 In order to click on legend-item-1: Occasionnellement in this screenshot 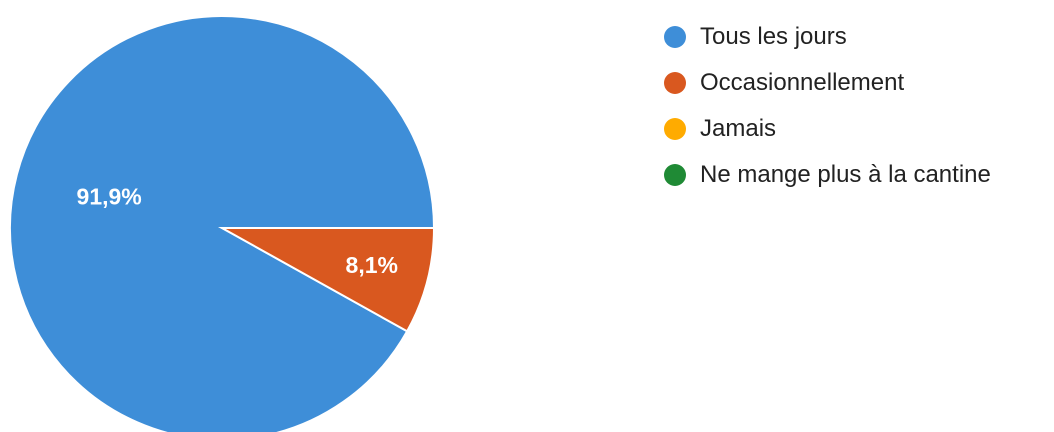, I will do `click(827, 83)`.